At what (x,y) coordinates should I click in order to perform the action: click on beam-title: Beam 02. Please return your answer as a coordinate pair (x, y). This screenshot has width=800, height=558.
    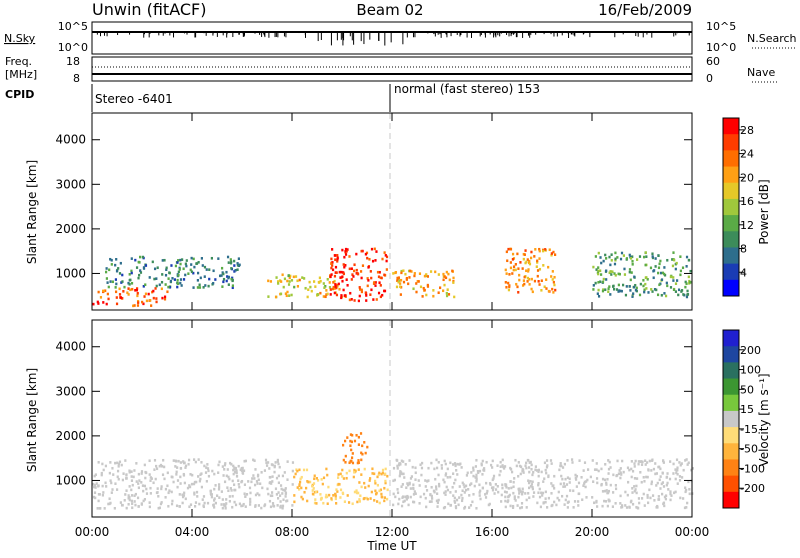
    Looking at the image, I should click on (389, 10).